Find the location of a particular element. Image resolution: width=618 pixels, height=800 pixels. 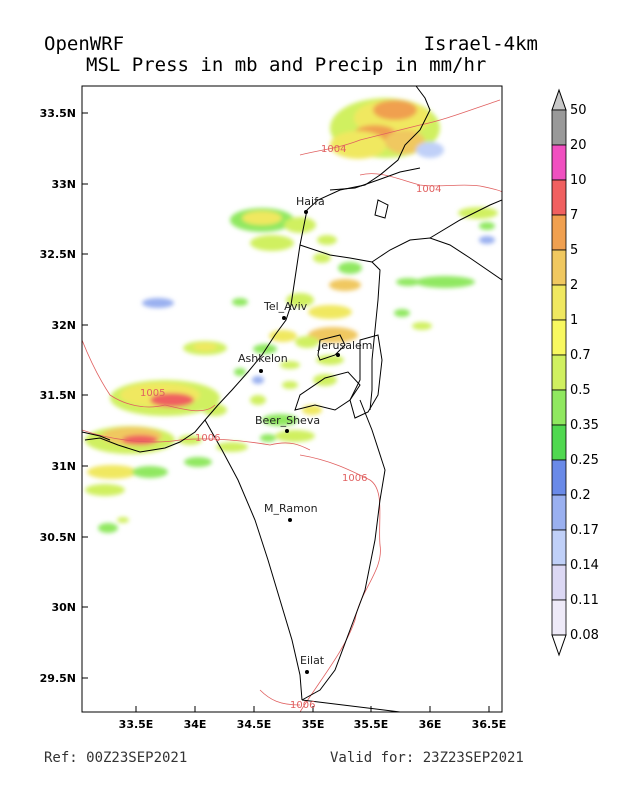

legend-level-label: 0.35 is located at coordinates (584, 425).